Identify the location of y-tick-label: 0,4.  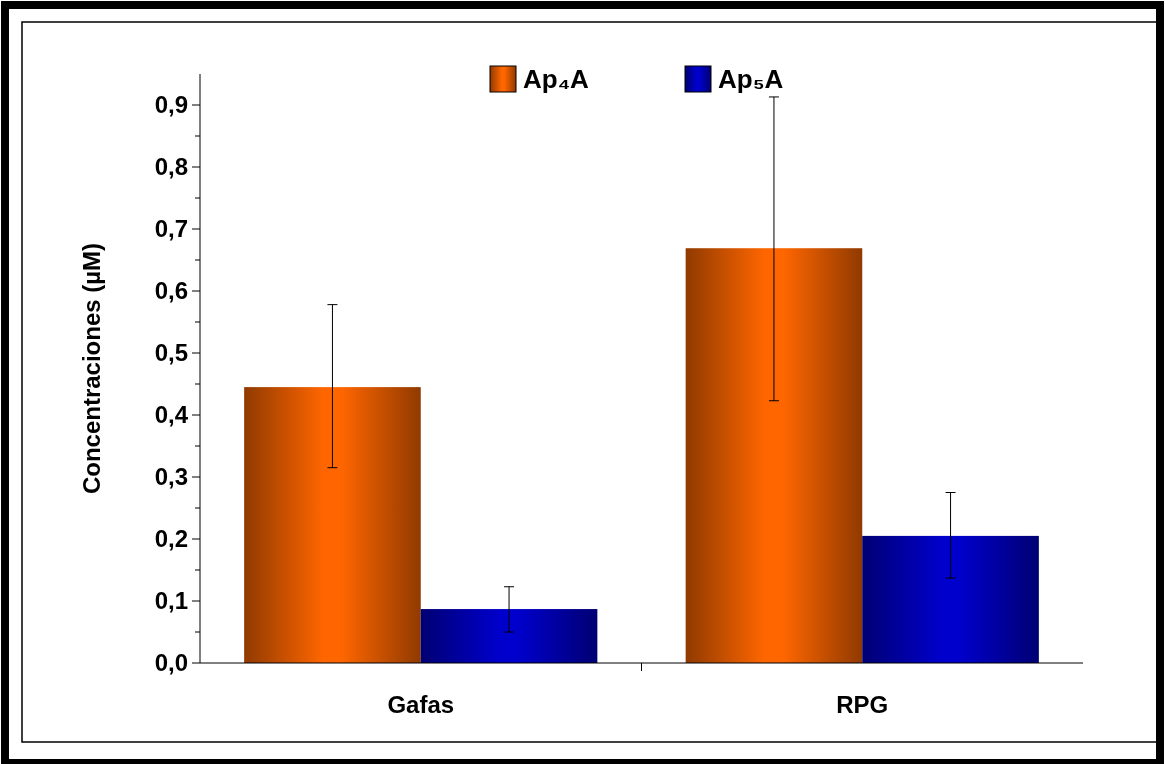
(171, 415).